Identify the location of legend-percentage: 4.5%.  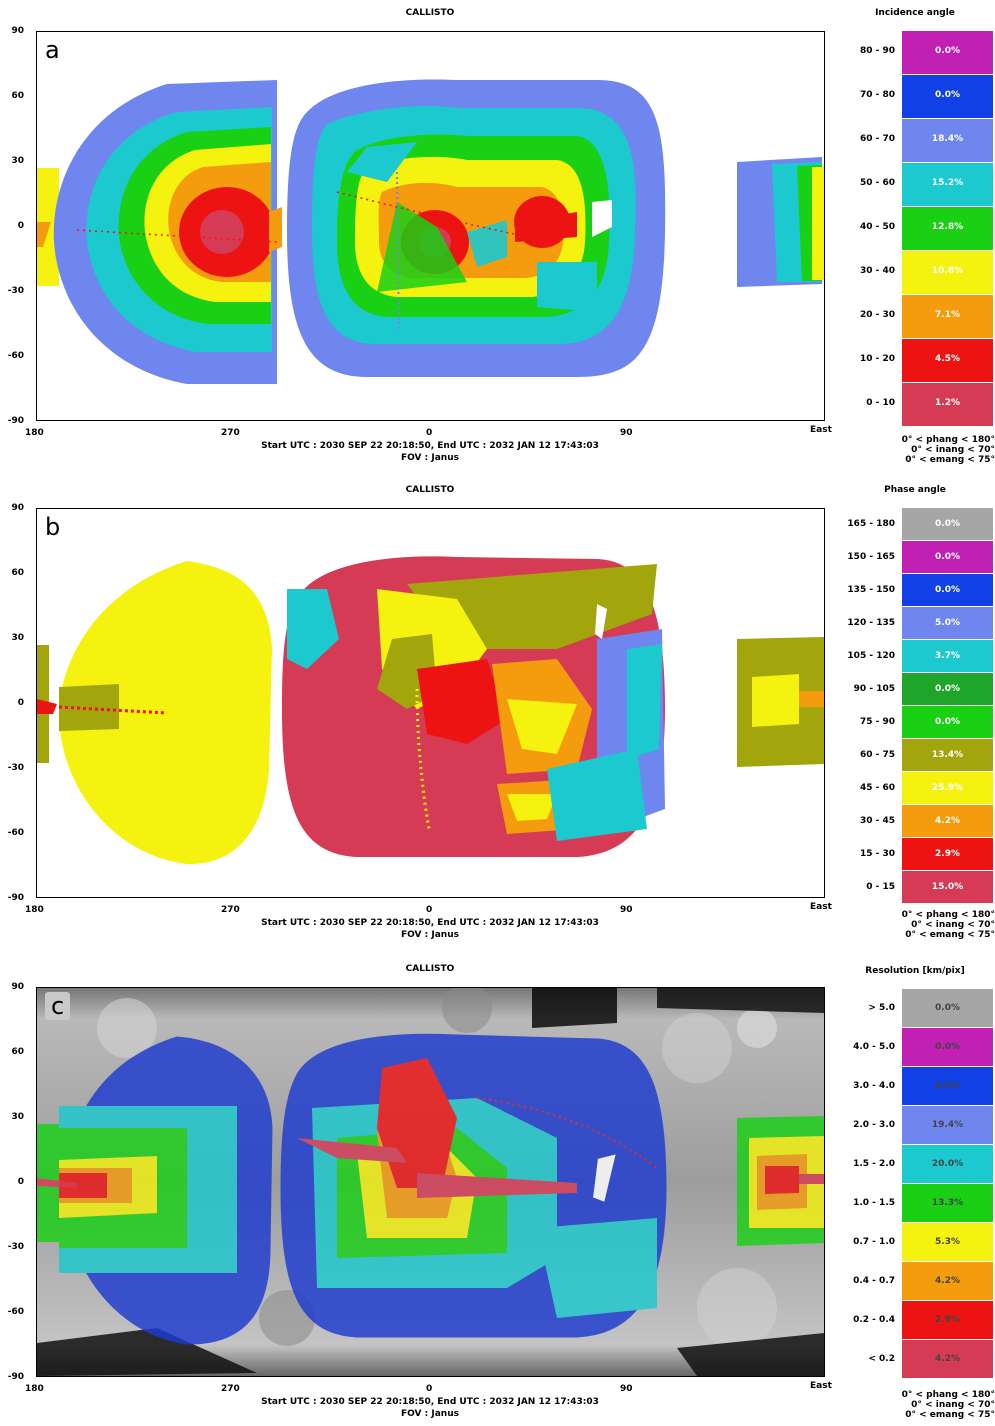
(947, 359).